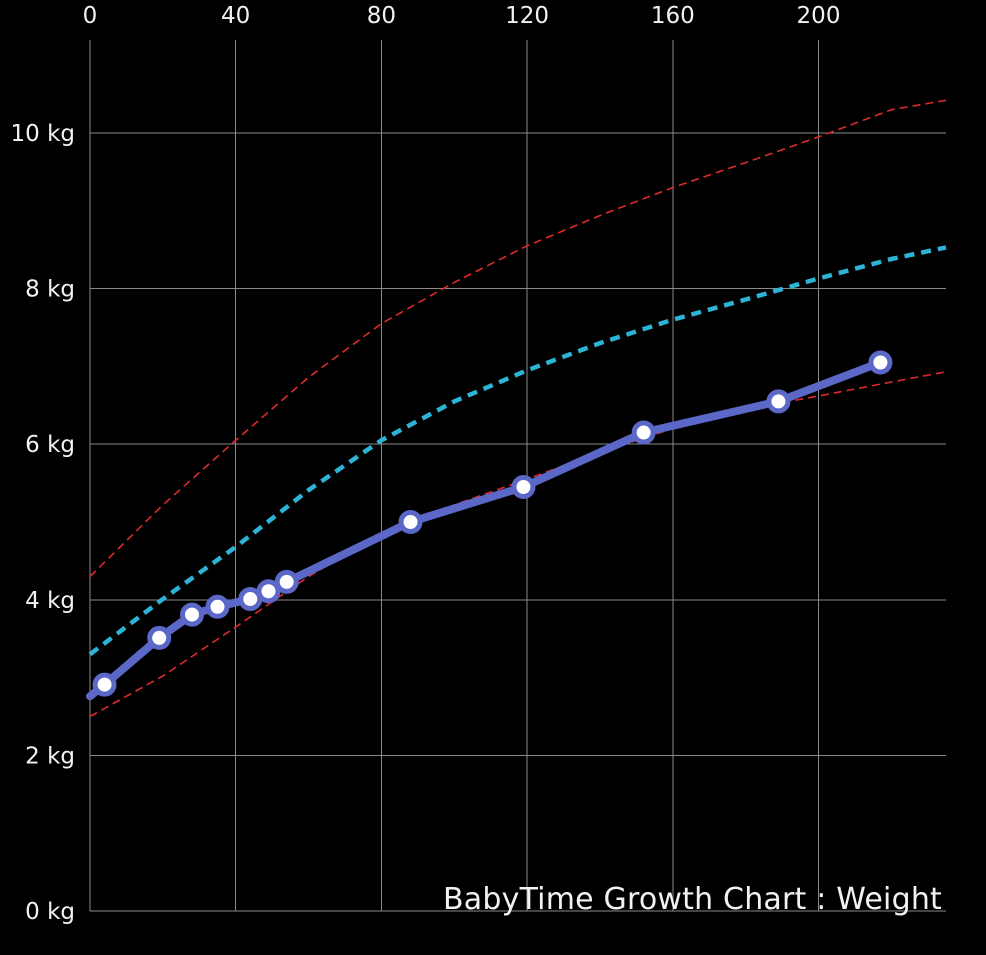  Describe the element at coordinates (90, 16) in the screenshot. I see `x-tick-label: 0` at that location.